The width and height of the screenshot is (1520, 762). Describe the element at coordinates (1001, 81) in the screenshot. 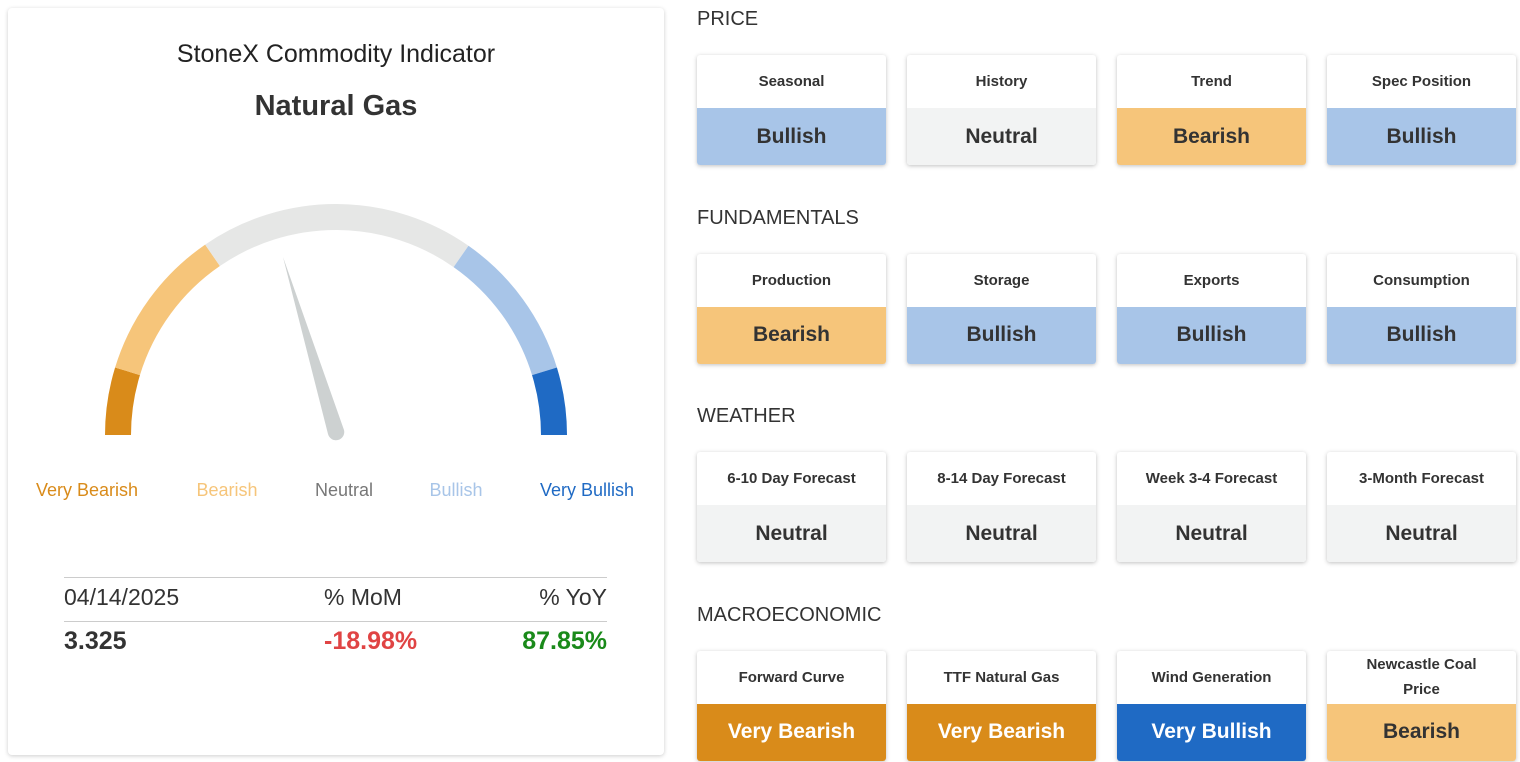

I see `card-label: History` at that location.